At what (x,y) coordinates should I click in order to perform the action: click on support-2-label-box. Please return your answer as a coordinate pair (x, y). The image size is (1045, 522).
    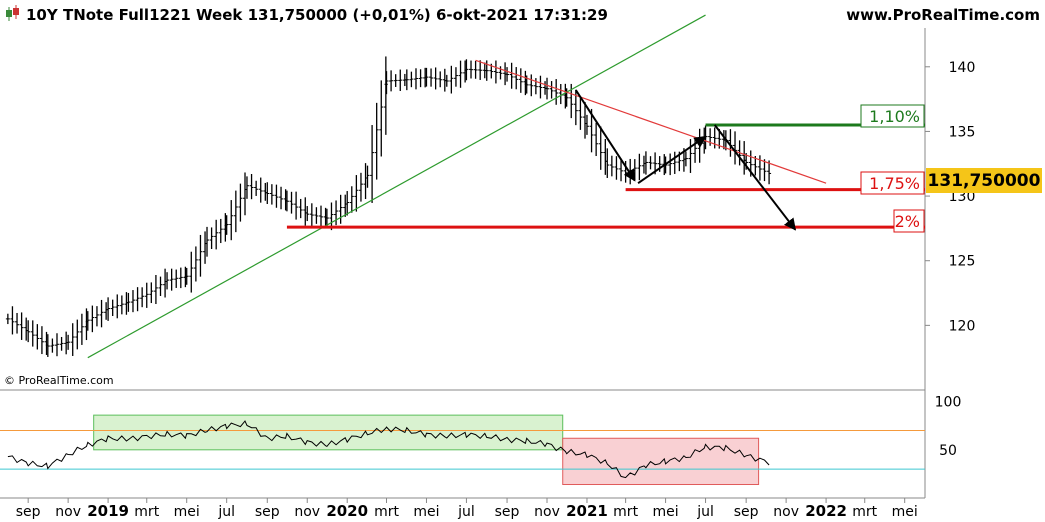
    Looking at the image, I should click on (909, 221).